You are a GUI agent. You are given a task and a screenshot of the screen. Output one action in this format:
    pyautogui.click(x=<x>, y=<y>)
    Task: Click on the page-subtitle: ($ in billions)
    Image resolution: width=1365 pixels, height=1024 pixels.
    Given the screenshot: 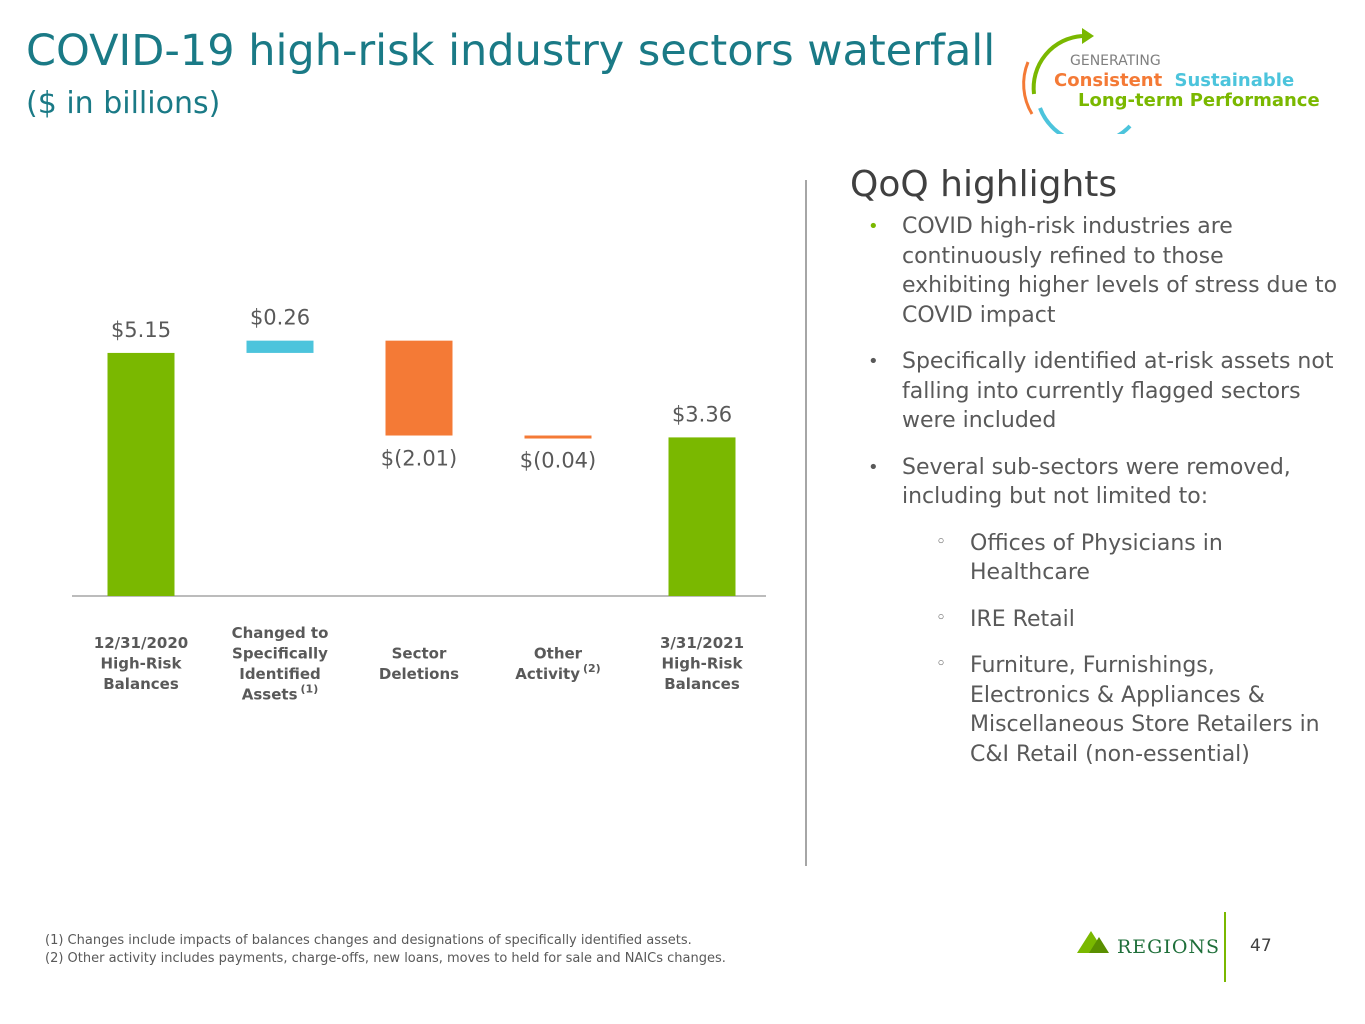 What is the action you would take?
    pyautogui.click(x=123, y=103)
    